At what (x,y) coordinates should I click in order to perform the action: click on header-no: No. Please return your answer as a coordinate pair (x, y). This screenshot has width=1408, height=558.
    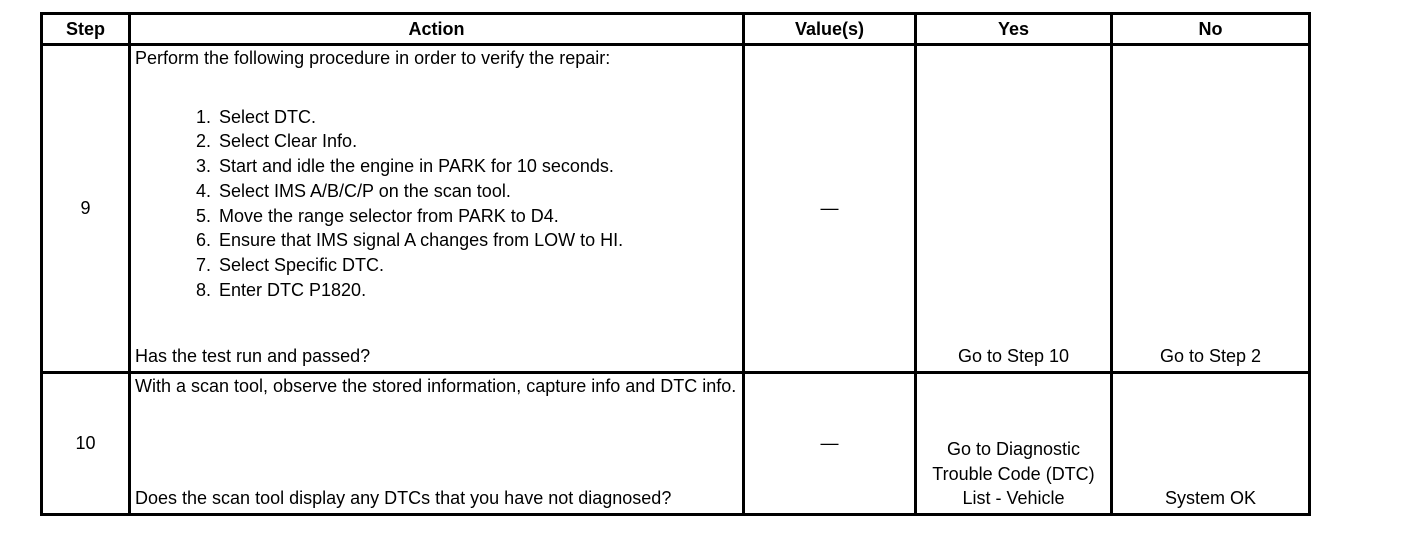
    Looking at the image, I should click on (1210, 29).